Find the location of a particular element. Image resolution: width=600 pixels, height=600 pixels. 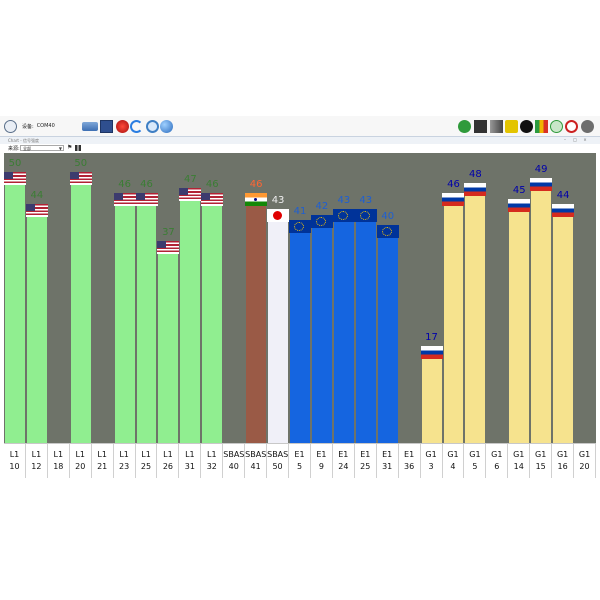

satellite-label-l1-10: L1 10 is located at coordinates (15, 461).